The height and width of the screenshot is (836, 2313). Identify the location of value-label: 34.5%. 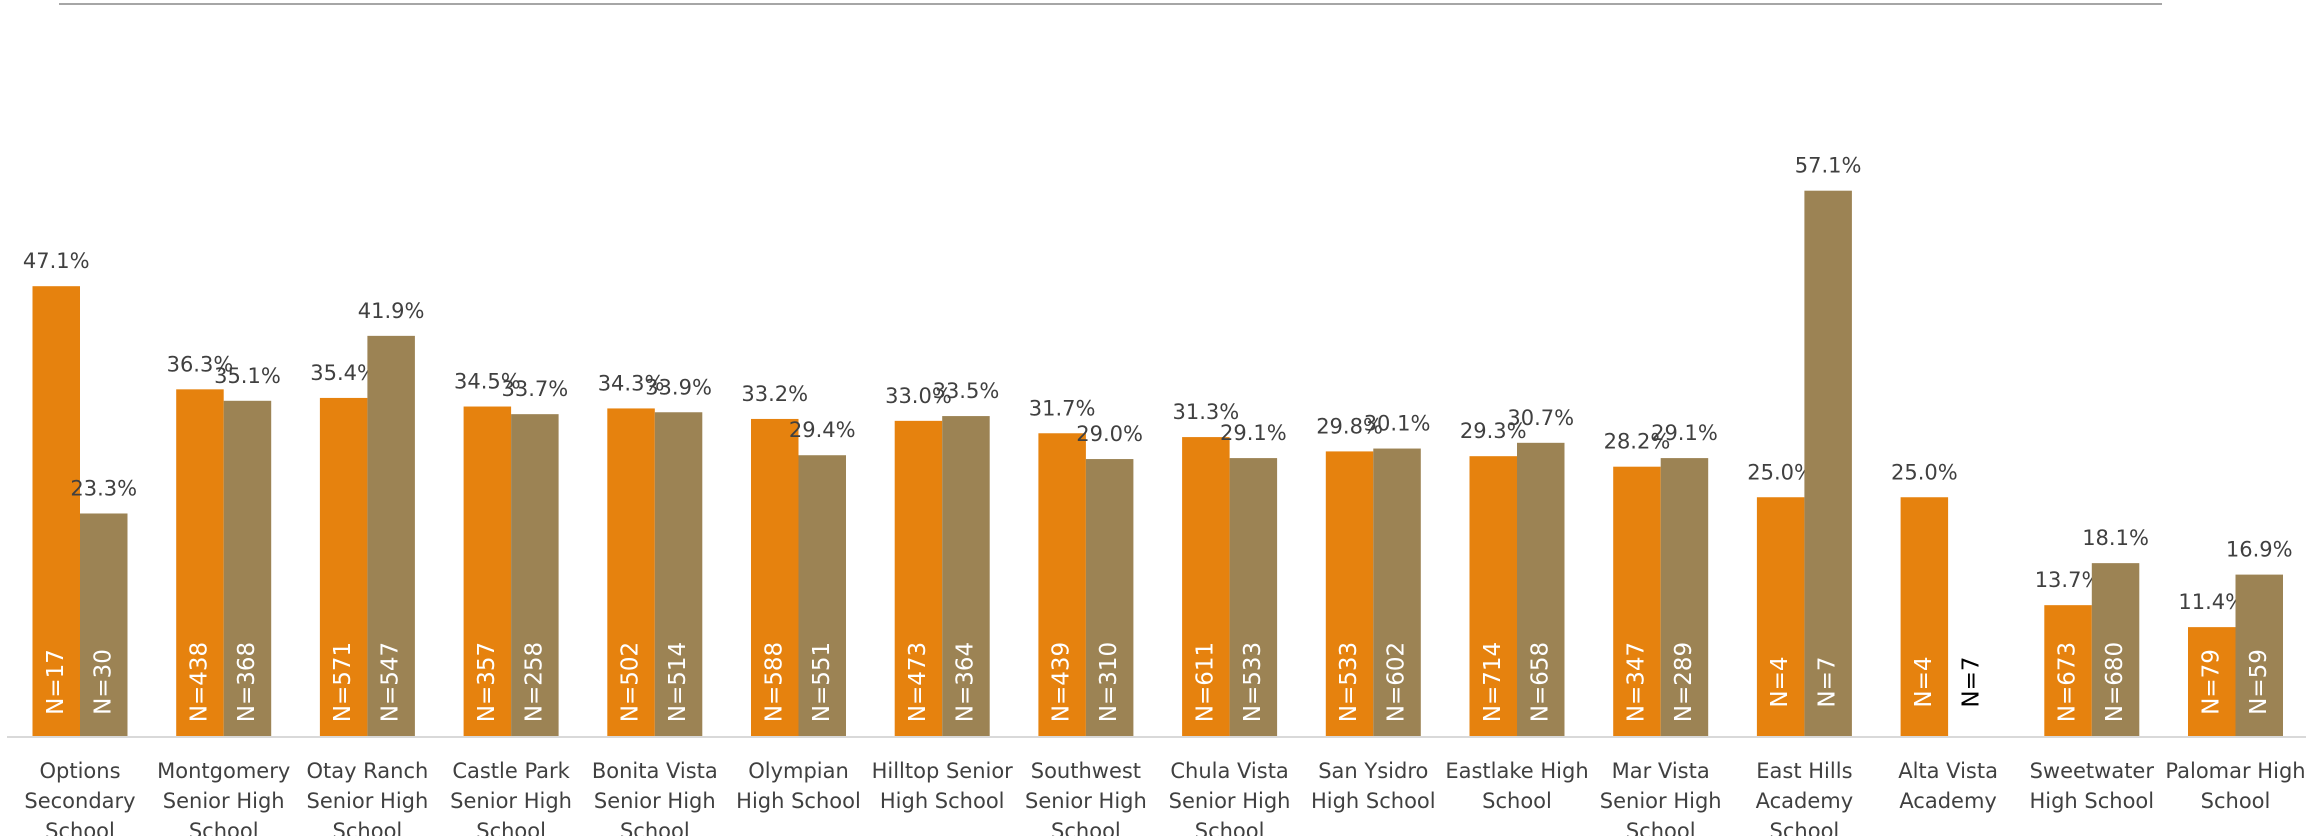
(487, 382).